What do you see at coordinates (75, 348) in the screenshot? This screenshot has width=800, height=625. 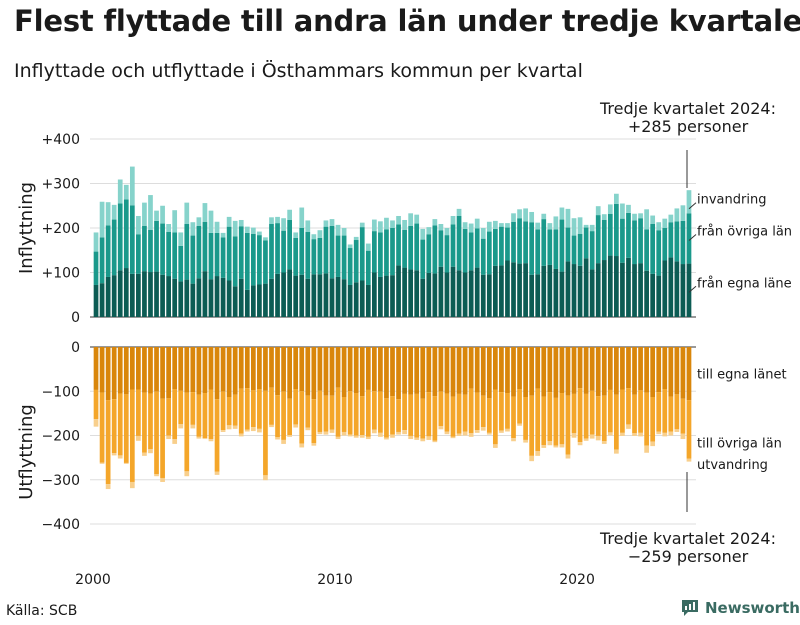 I see `y-tick-label-bottom: 0` at bounding box center [75, 348].